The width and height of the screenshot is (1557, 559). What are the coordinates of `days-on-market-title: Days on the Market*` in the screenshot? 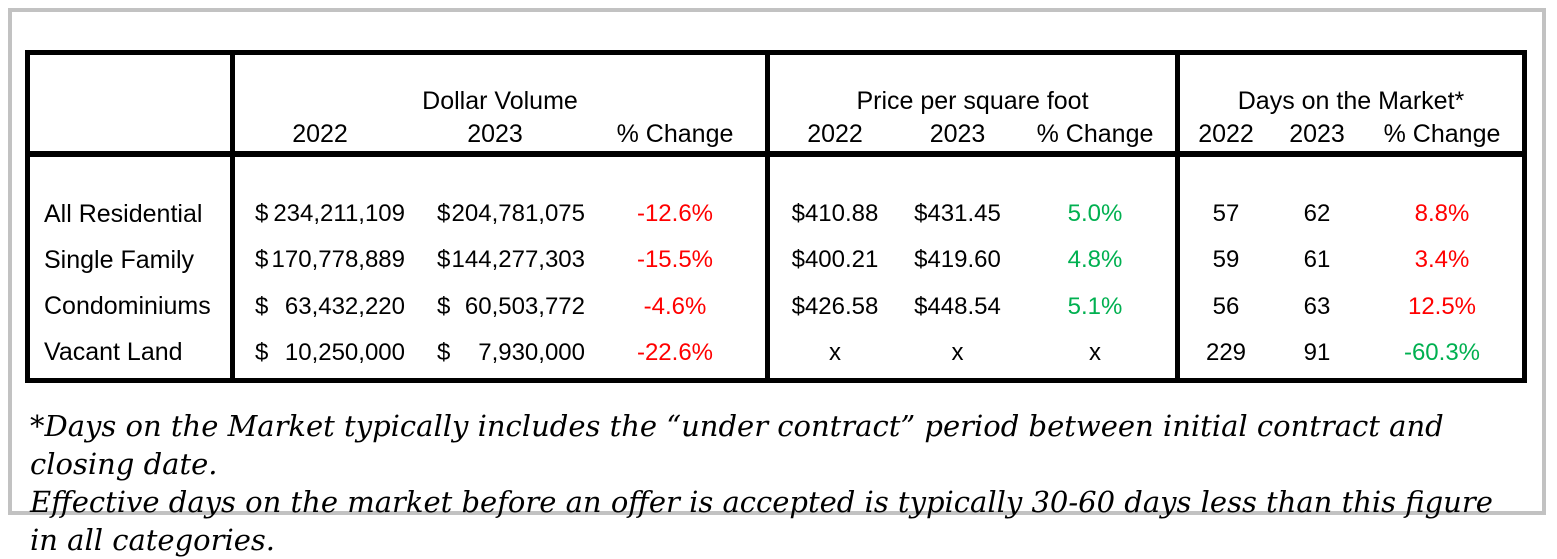 It's located at (1351, 101).